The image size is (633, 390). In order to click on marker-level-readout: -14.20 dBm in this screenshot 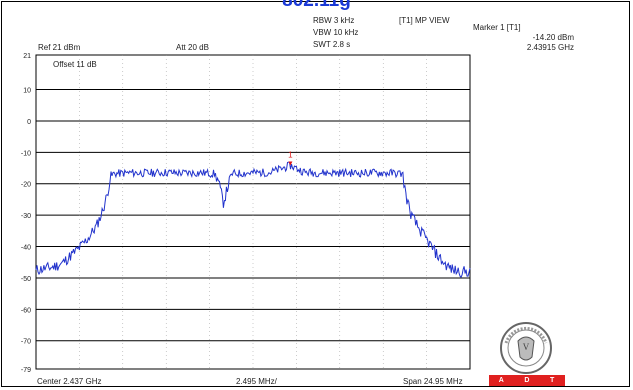, I will do `click(553, 37)`.